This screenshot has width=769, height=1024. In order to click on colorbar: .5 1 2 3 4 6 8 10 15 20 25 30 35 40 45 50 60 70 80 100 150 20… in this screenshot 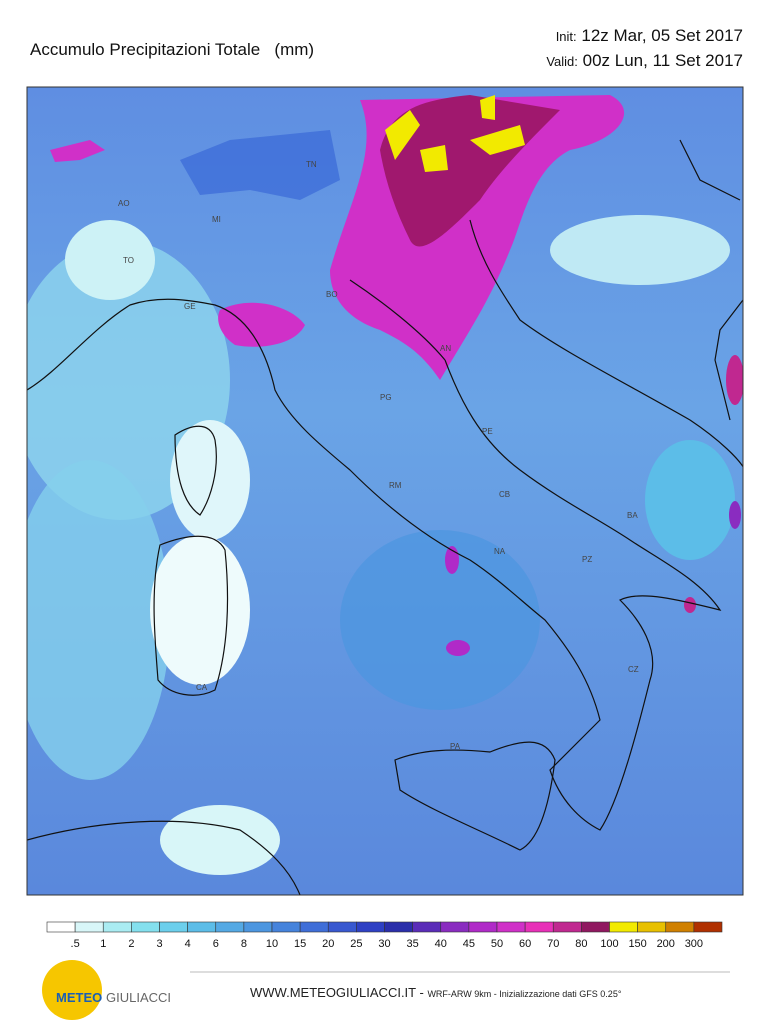, I will do `click(384, 935)`.